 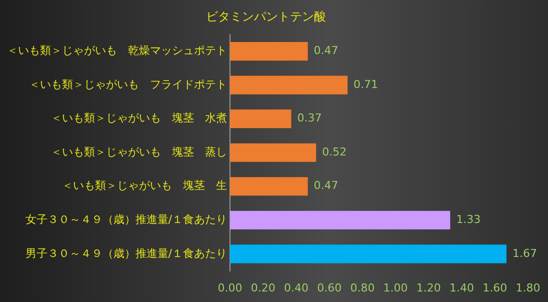 I want to click on y-tick-label: ＜いも類＞じゃがいも 乾燥マッシュポテト, so click(x=117, y=51).